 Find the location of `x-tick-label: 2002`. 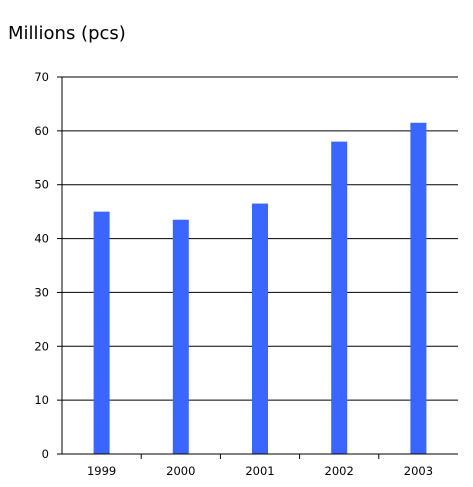

x-tick-label: 2002 is located at coordinates (339, 471).